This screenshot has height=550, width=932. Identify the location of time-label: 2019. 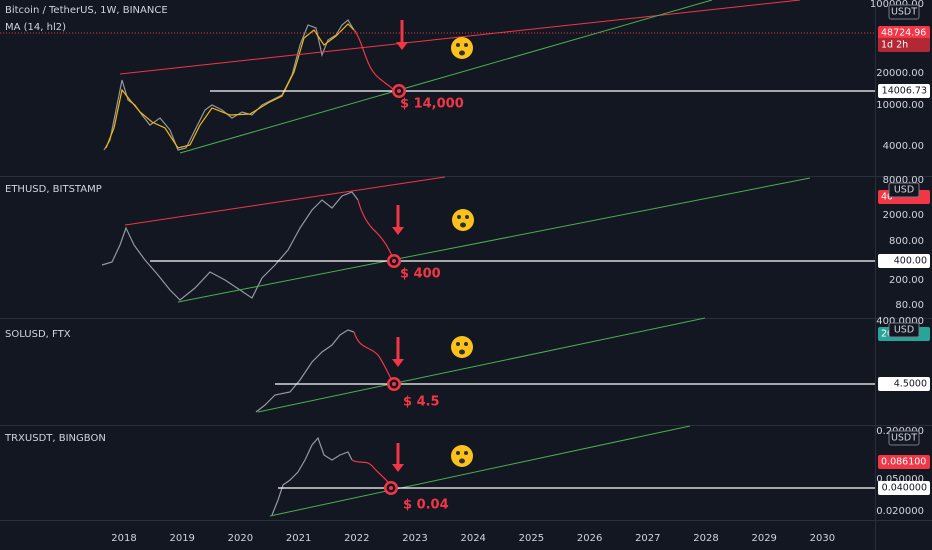
(181, 538).